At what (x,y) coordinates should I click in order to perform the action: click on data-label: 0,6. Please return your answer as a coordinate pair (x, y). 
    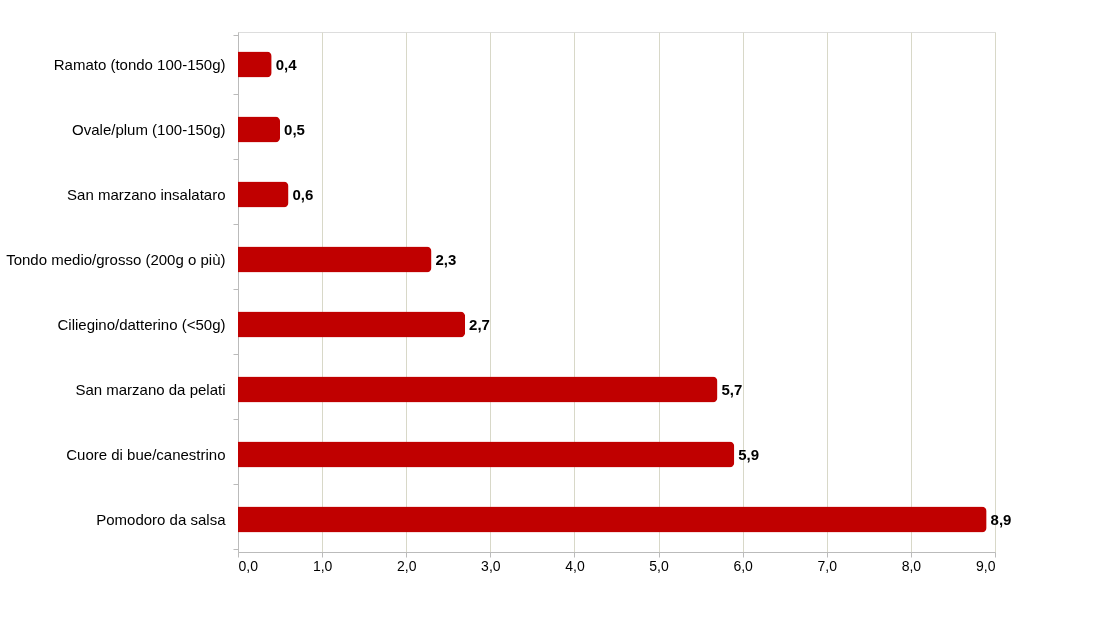
    Looking at the image, I should click on (303, 194).